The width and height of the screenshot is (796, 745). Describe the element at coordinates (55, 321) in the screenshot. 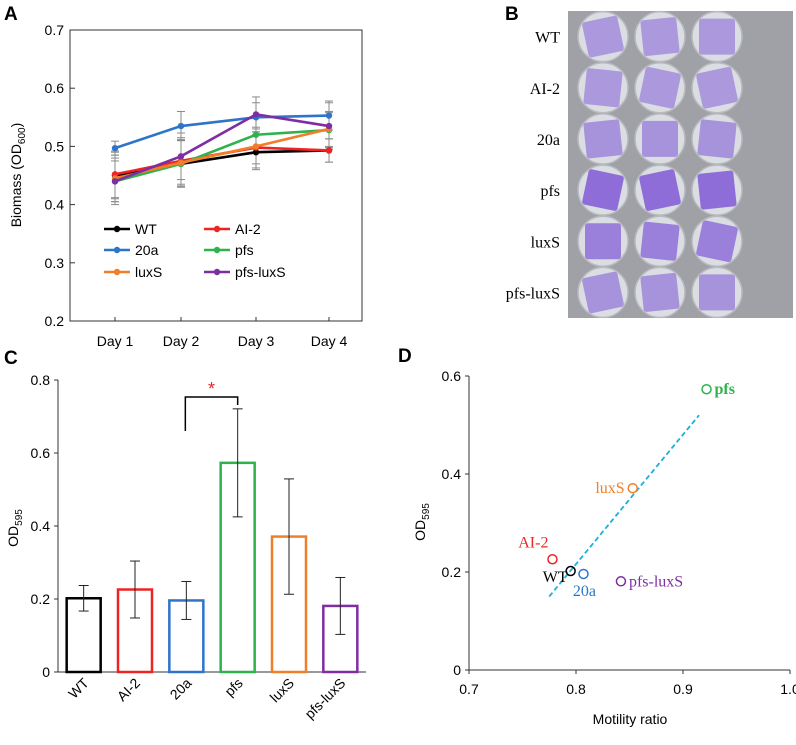

I see `panel-a-ytick-label: 0.2` at that location.